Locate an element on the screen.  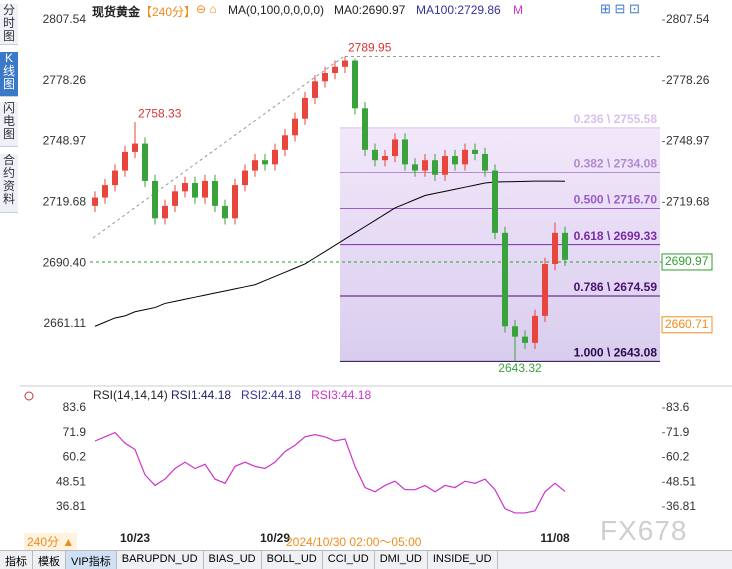
indicator-tab: BOLL_UD is located at coordinates (292, 560).